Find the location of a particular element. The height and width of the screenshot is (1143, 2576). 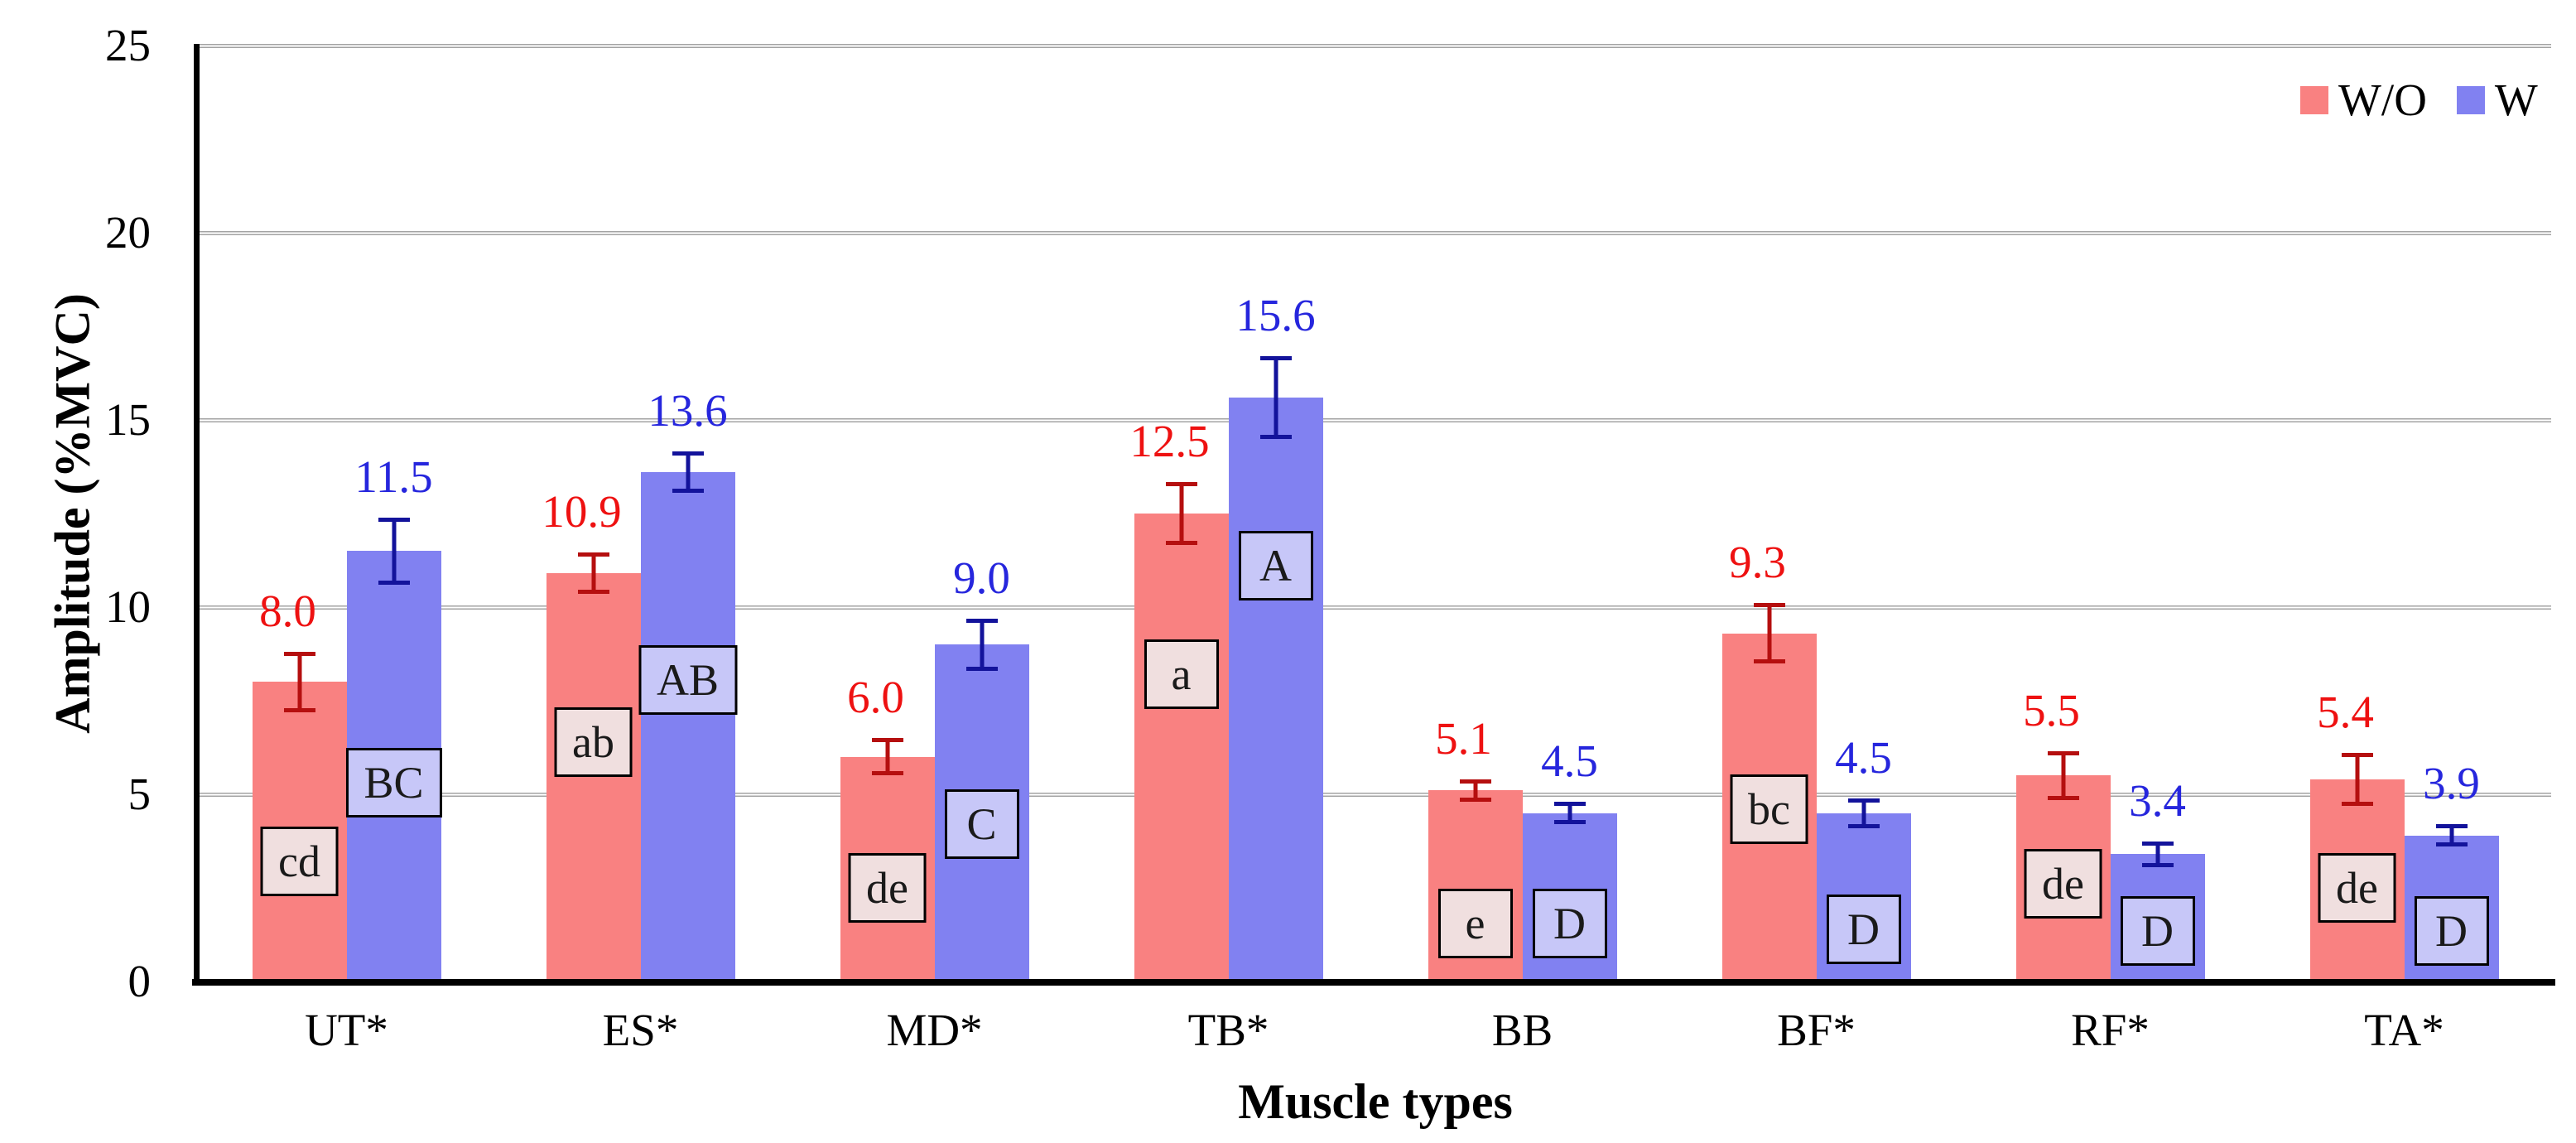

error-bar-w-tb is located at coordinates (1275, 397).